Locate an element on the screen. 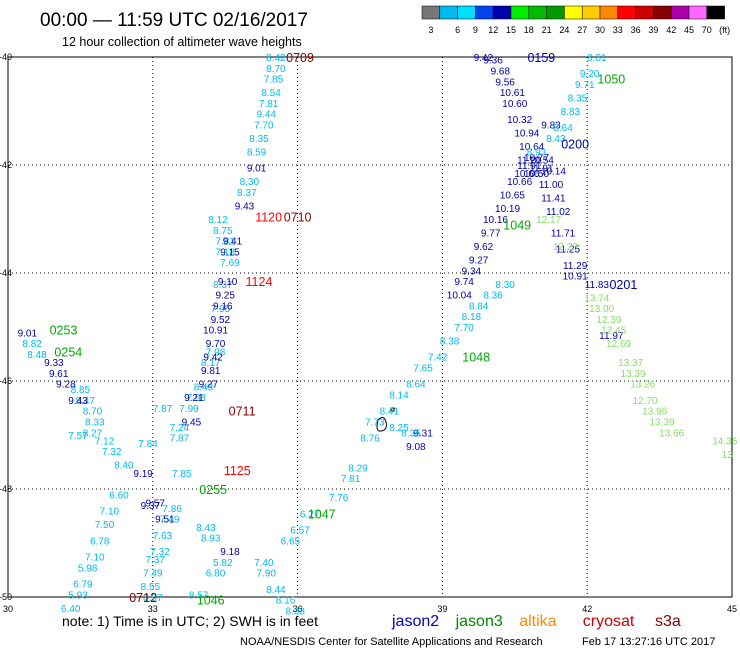 This screenshot has height=650, width=740. swh-label: 9.51 is located at coordinates (165, 520).